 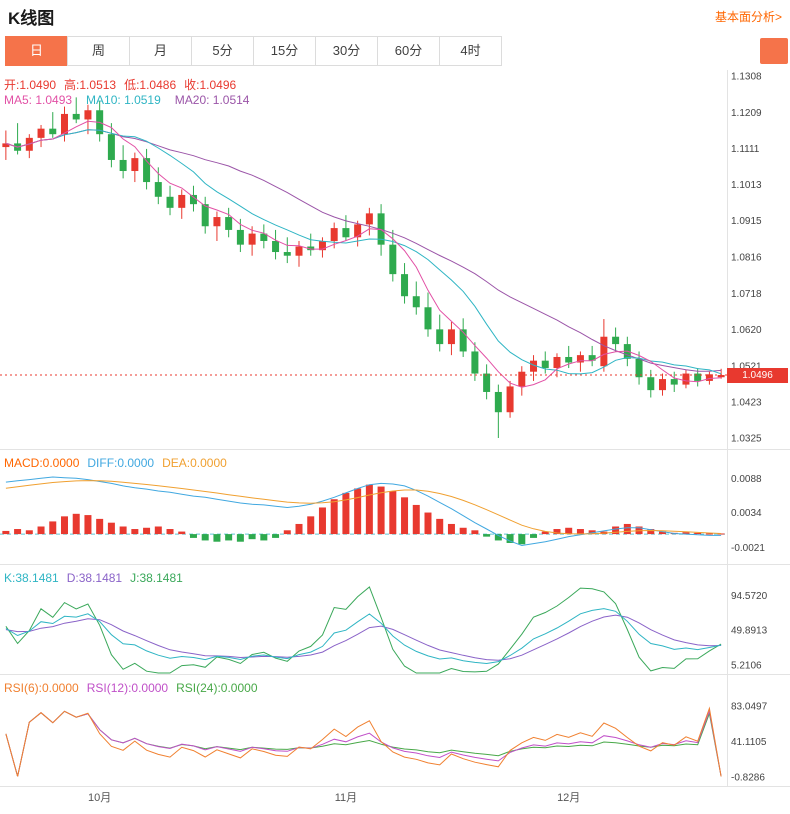 What do you see at coordinates (346, 798) in the screenshot?
I see `svg-text: 11月` at bounding box center [346, 798].